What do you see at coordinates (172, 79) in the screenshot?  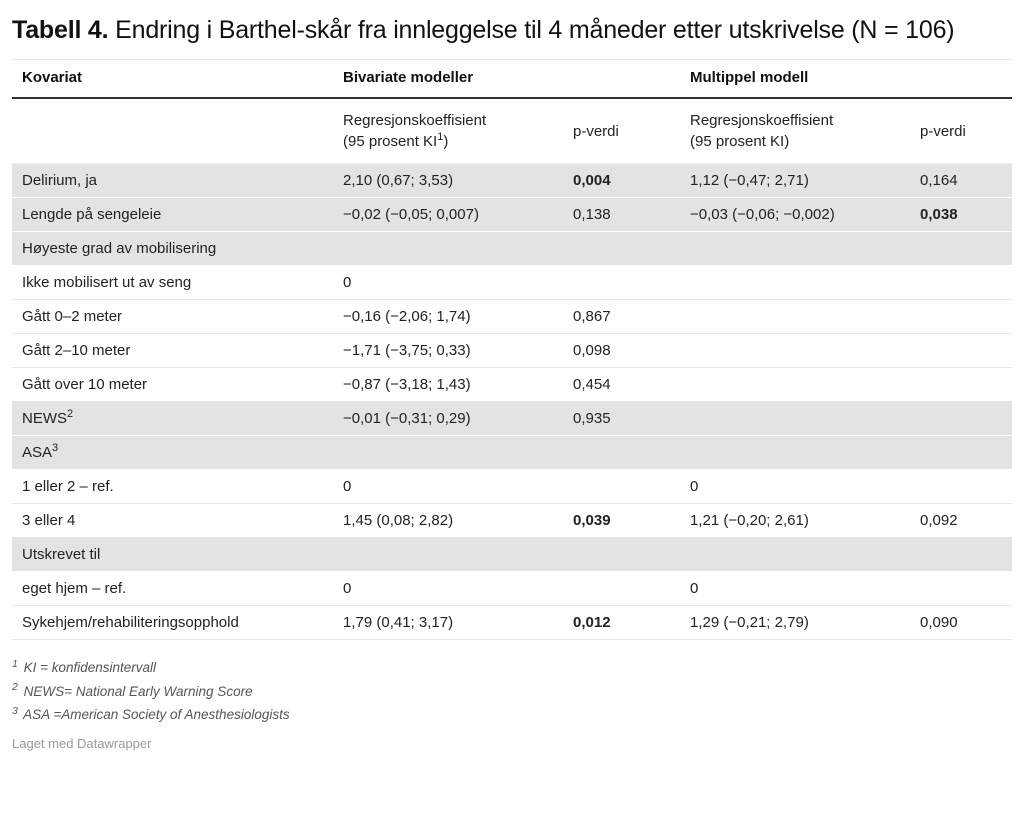 I see `header-kovariat: Kovariat` at bounding box center [172, 79].